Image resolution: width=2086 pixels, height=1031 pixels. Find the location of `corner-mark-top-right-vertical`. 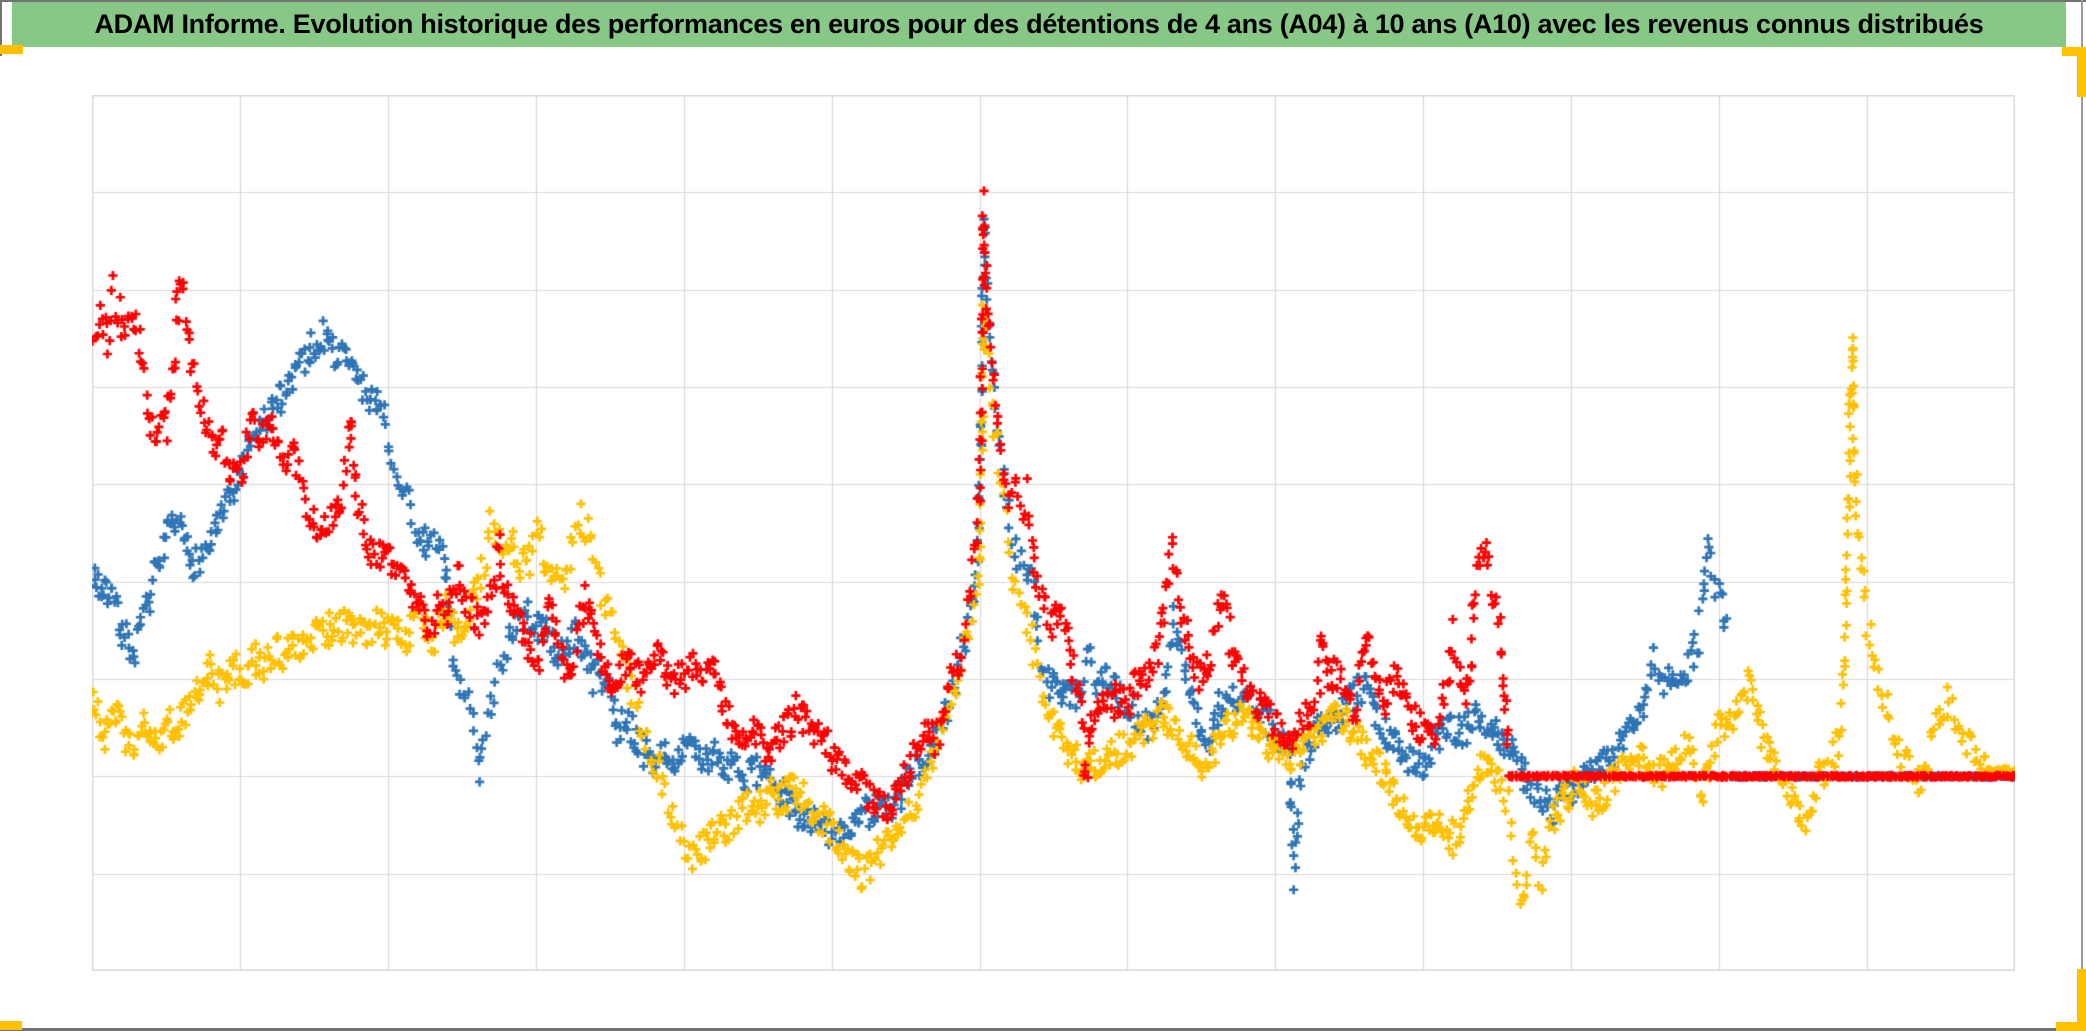

corner-mark-top-right-vertical is located at coordinates (2081, 72).